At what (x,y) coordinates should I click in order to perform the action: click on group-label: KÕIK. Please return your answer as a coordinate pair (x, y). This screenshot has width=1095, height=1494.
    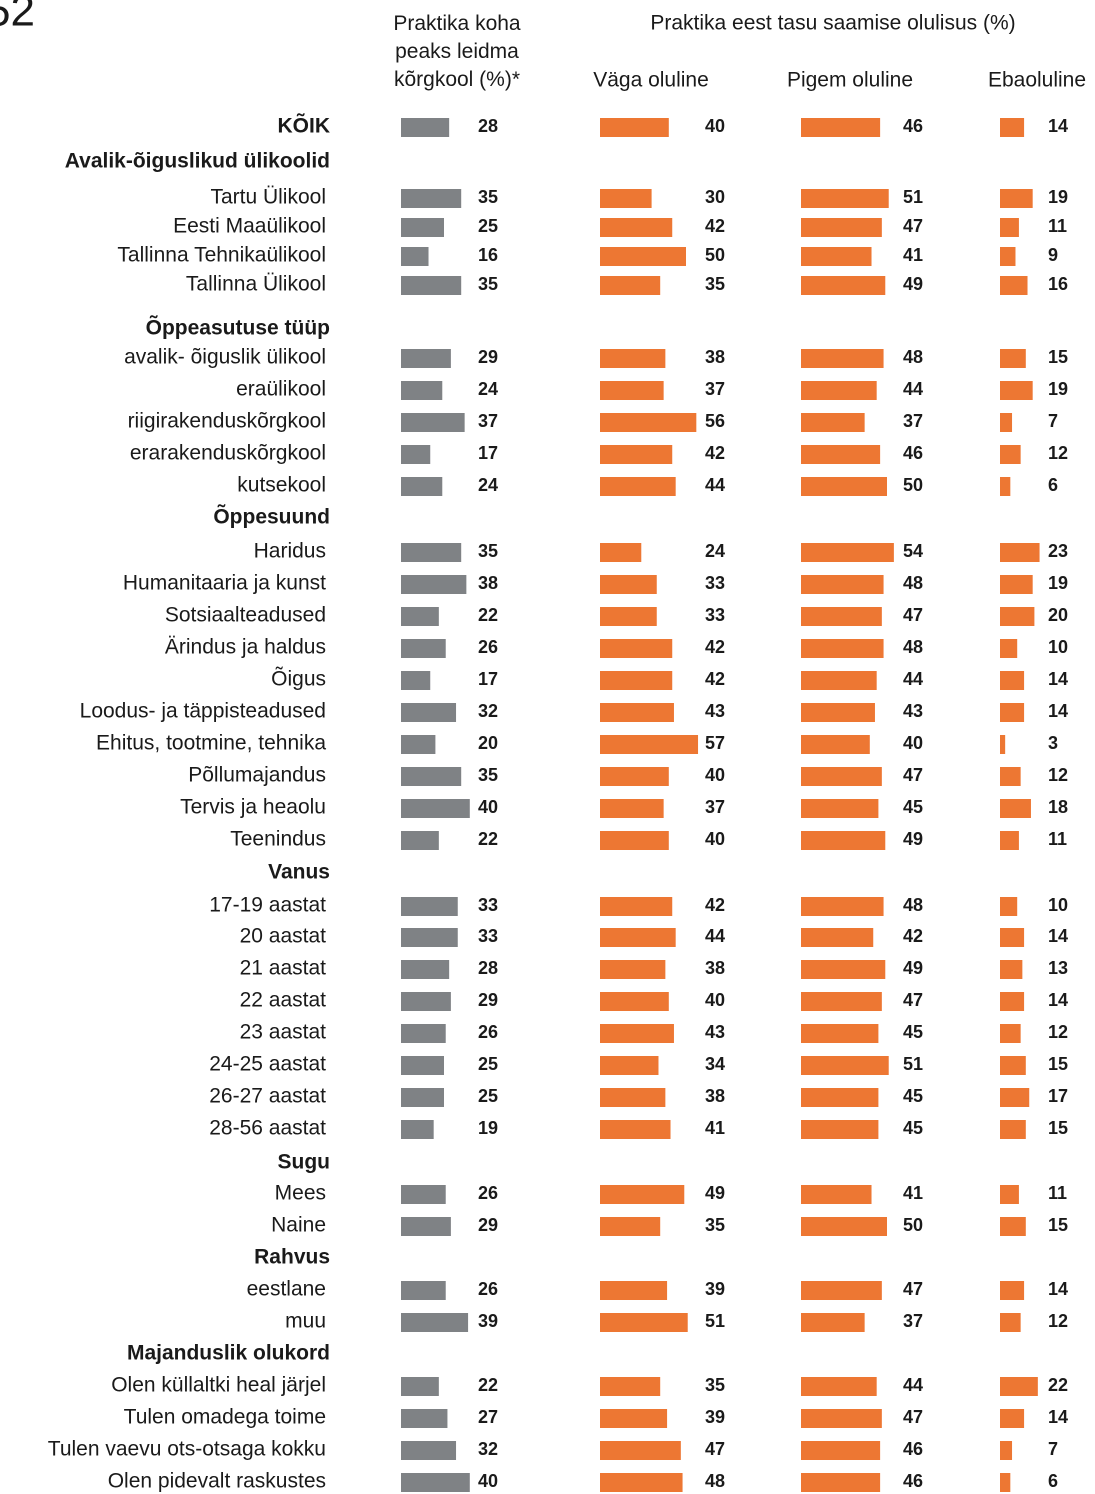
    Looking at the image, I should click on (304, 126).